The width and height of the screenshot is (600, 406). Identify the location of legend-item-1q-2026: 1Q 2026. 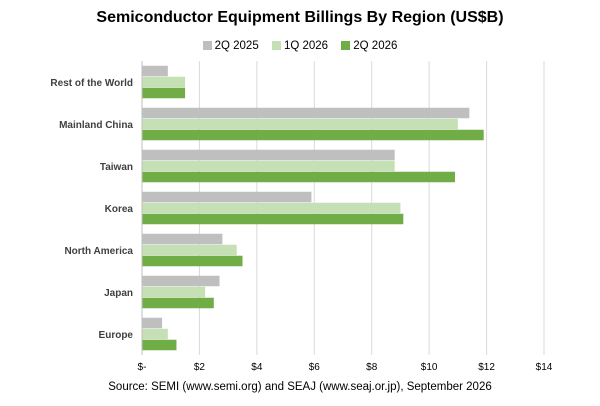
(300, 46).